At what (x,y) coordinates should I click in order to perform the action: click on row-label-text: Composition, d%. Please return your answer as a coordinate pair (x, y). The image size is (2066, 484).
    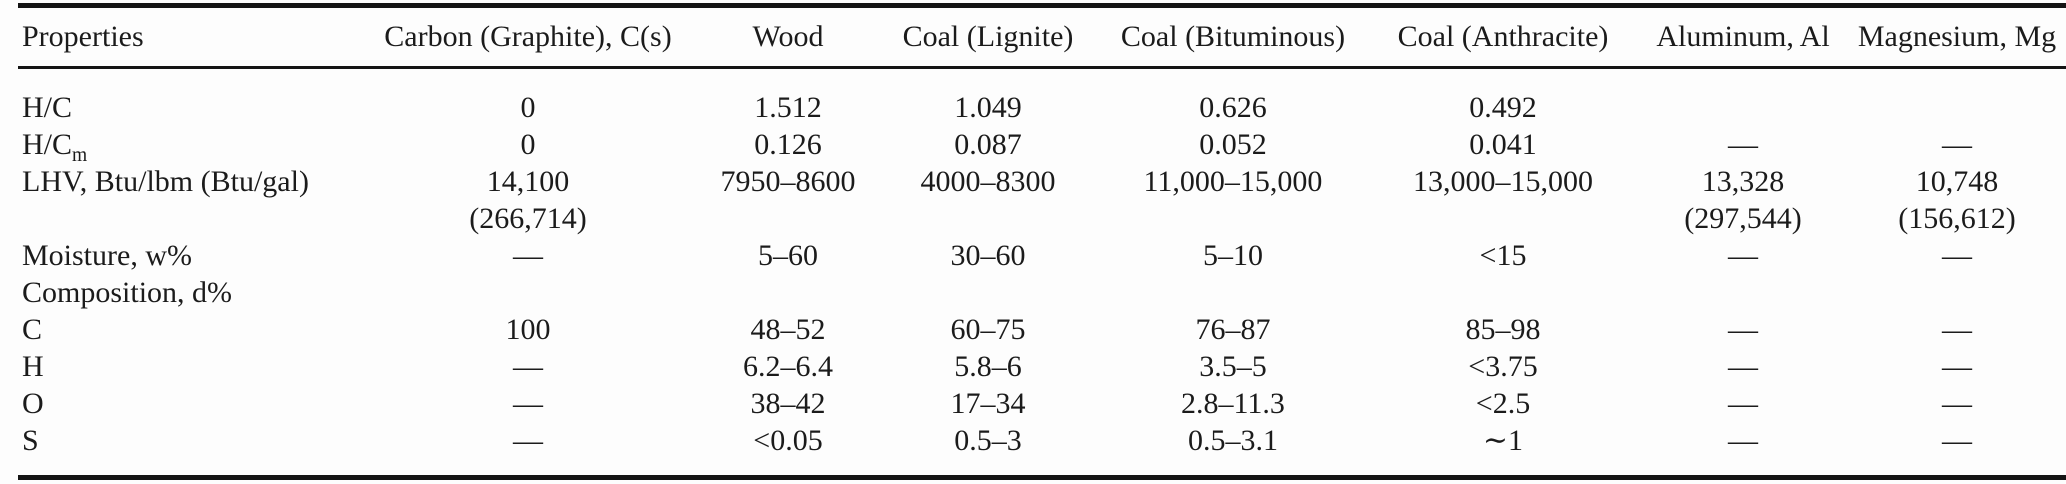
    Looking at the image, I should click on (127, 292).